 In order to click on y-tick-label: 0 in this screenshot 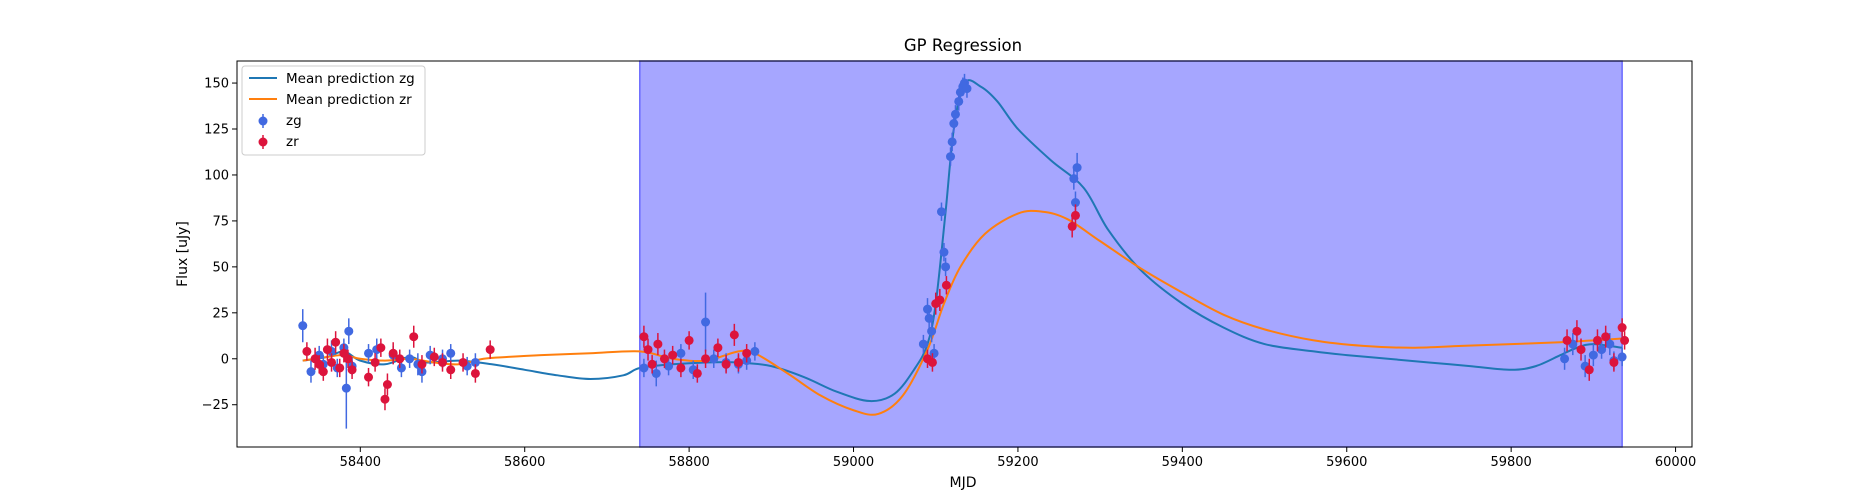, I will do `click(225, 359)`.